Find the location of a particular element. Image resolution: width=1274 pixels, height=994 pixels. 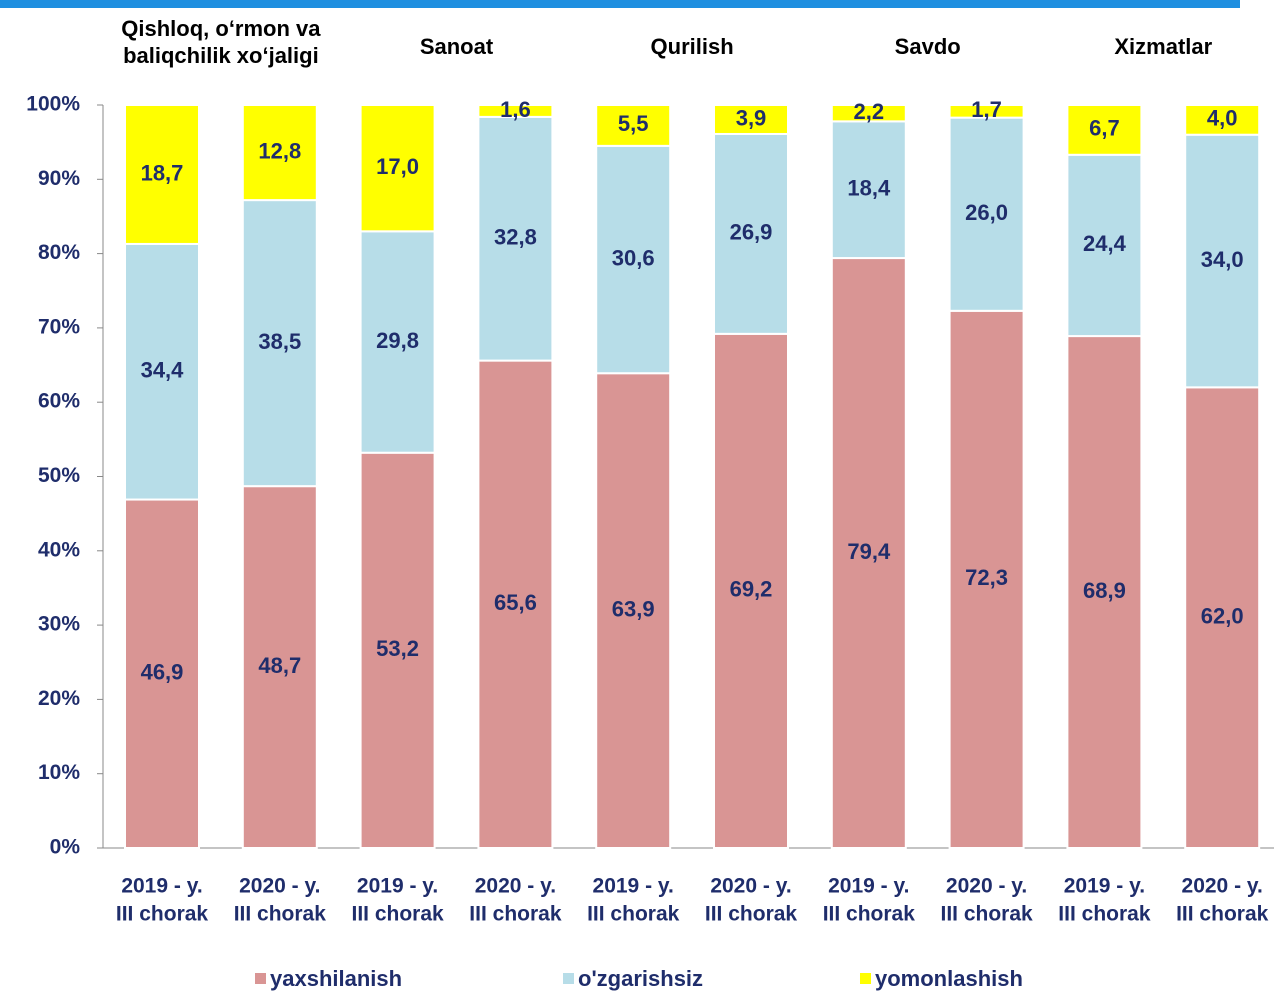

data-label: 69,2 is located at coordinates (751, 589).